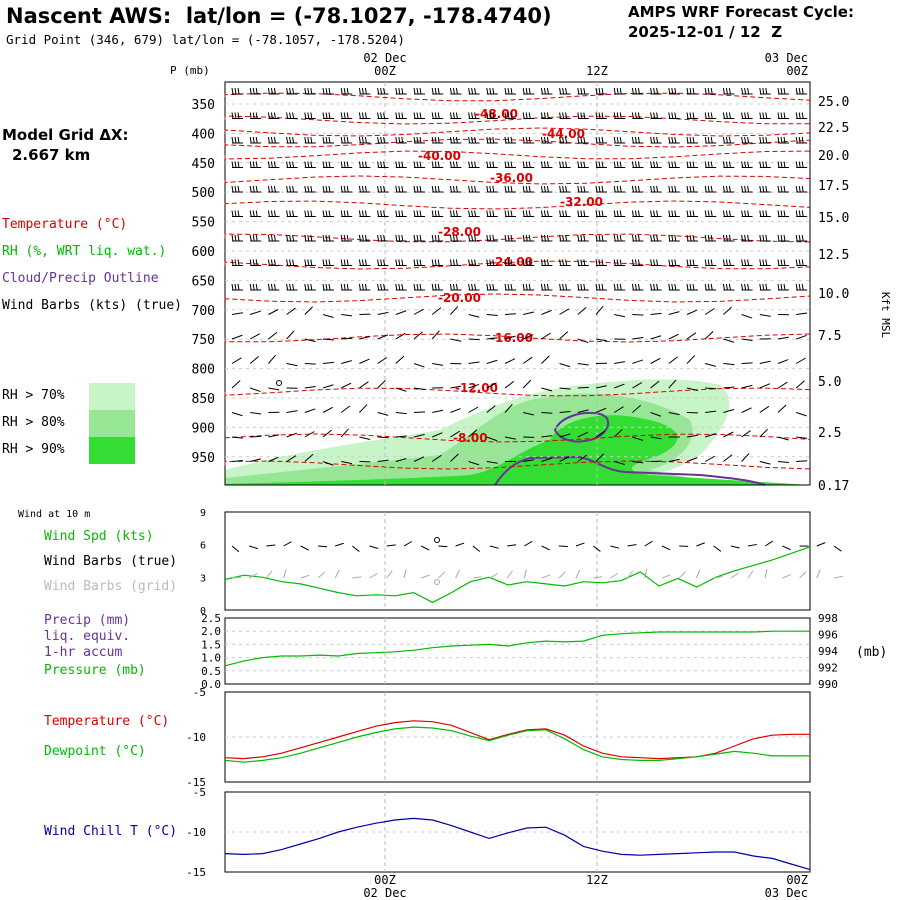  What do you see at coordinates (80, 278) in the screenshot?
I see `legend-cloud: Cloud/Precip Outline` at bounding box center [80, 278].